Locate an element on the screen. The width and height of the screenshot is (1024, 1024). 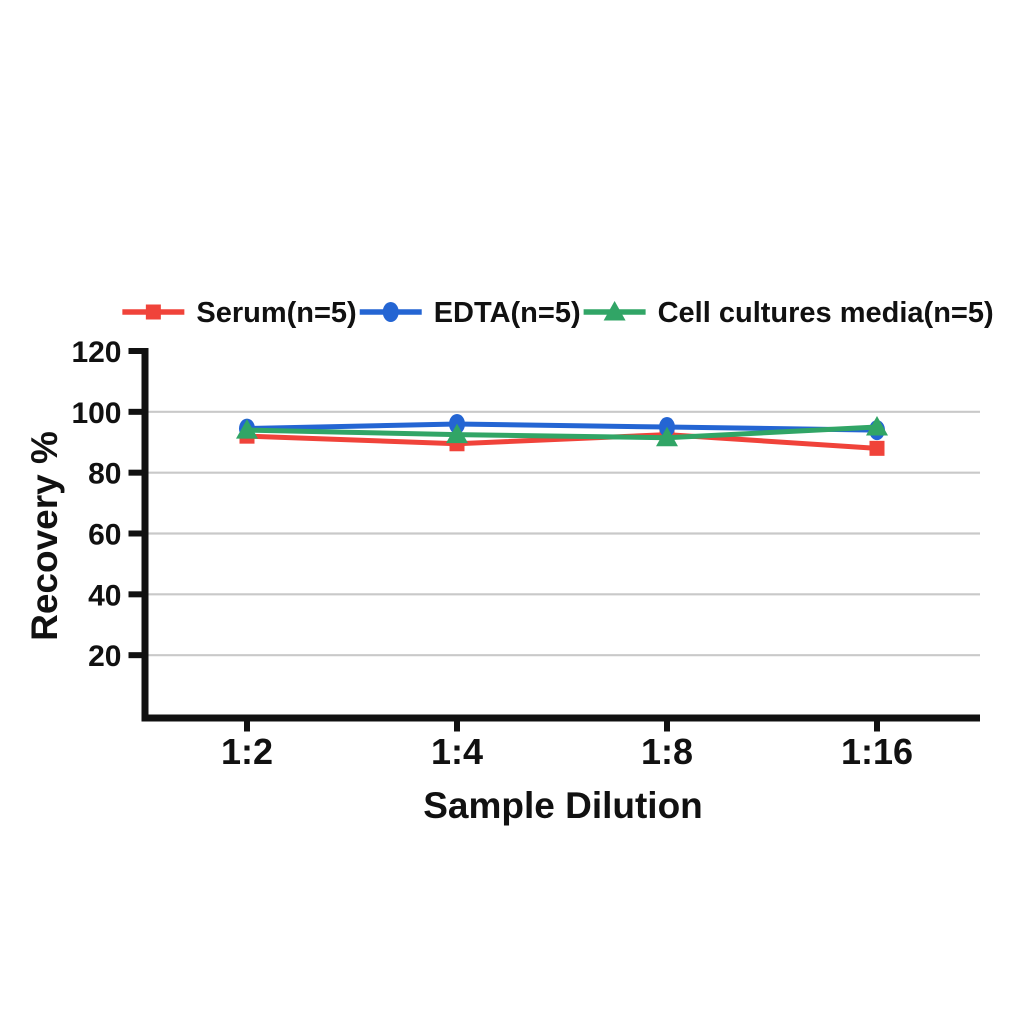
legend-label: EDTA(n=5) is located at coordinates (507, 313).